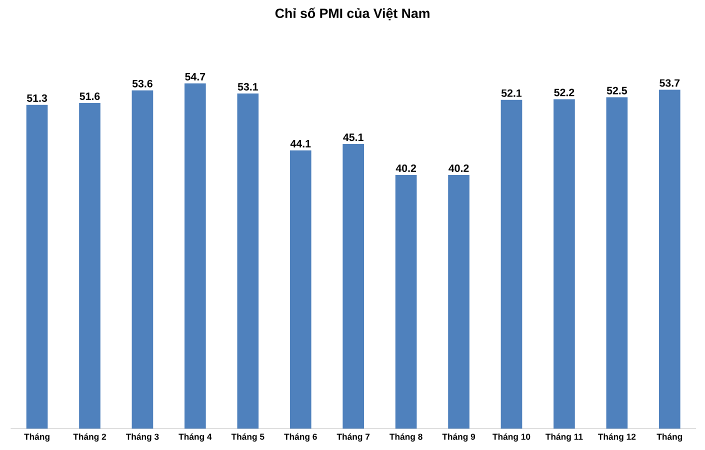  I want to click on data-label: 52.1, so click(511, 93).